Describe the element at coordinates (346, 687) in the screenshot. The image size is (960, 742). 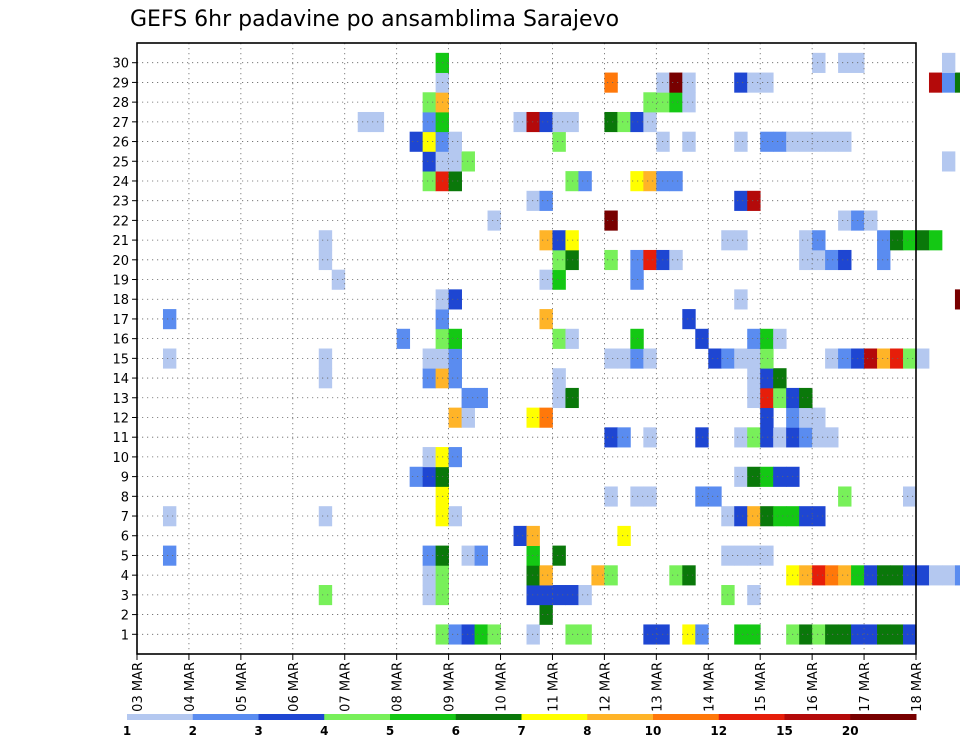
I see `x-tick-label: 07 MAR` at that location.